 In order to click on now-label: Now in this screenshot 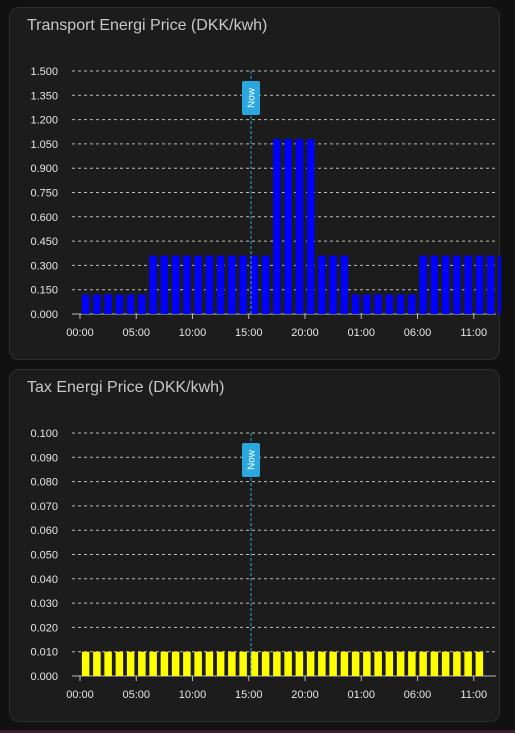, I will do `click(252, 97)`.